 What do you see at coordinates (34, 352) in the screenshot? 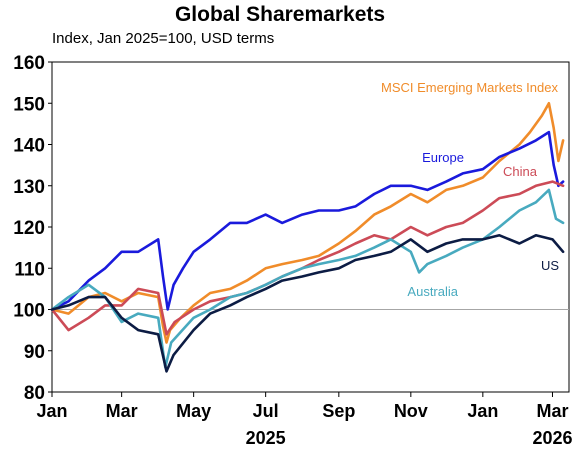
I see `y-tick-label: 90` at bounding box center [34, 352].